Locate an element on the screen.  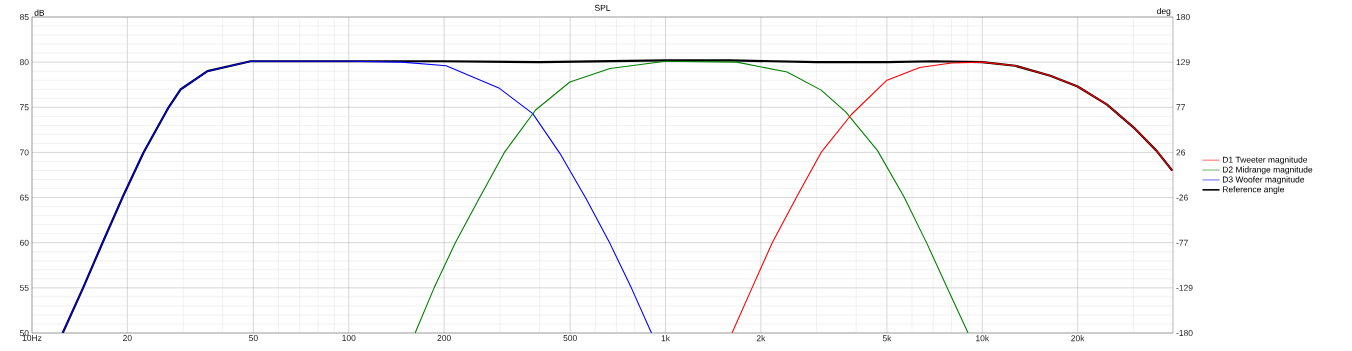
y2-tick-label: -77 is located at coordinates (1182, 242).